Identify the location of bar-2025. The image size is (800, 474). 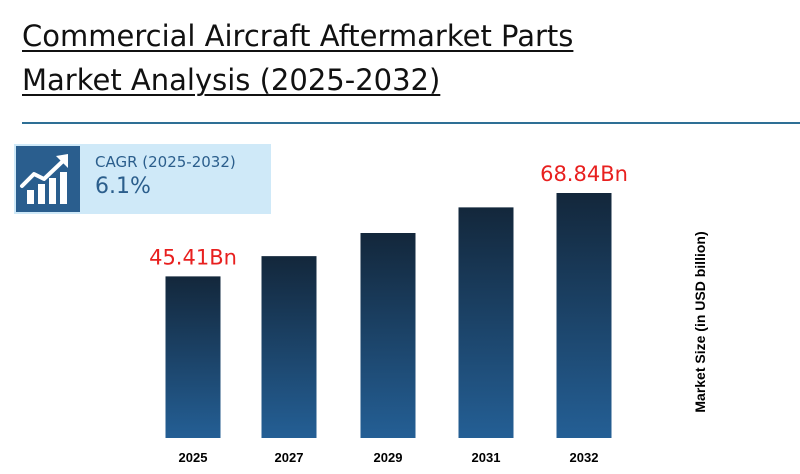
(193, 357).